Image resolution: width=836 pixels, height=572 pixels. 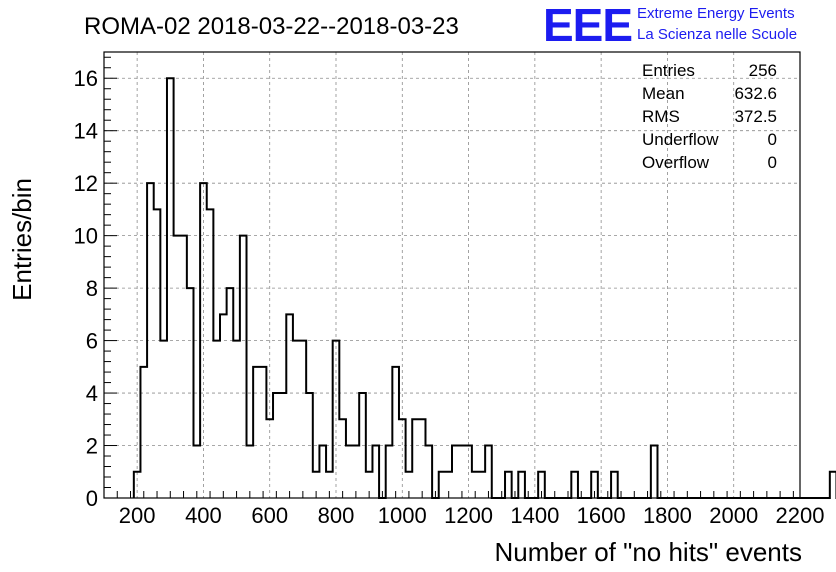 What do you see at coordinates (402, 515) in the screenshot?
I see `x-tick-label: 1000` at bounding box center [402, 515].